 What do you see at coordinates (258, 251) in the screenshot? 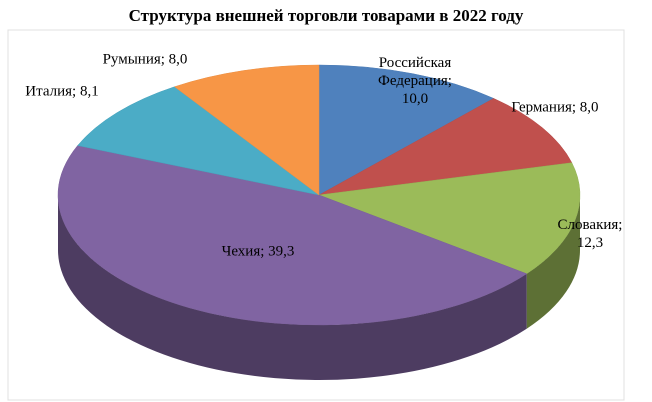
I see `data-label: Чехия; 39,3` at bounding box center [258, 251].